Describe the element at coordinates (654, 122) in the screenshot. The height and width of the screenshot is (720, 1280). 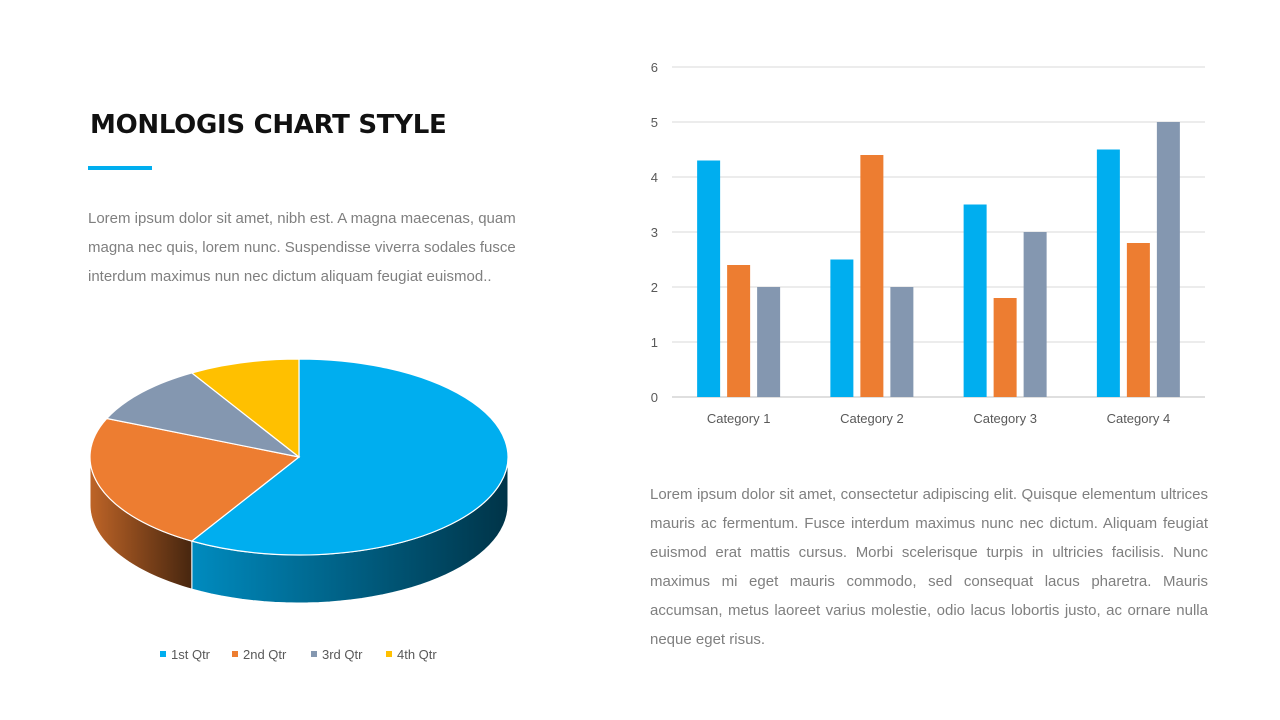
I see `y-tick-label: 5` at that location.